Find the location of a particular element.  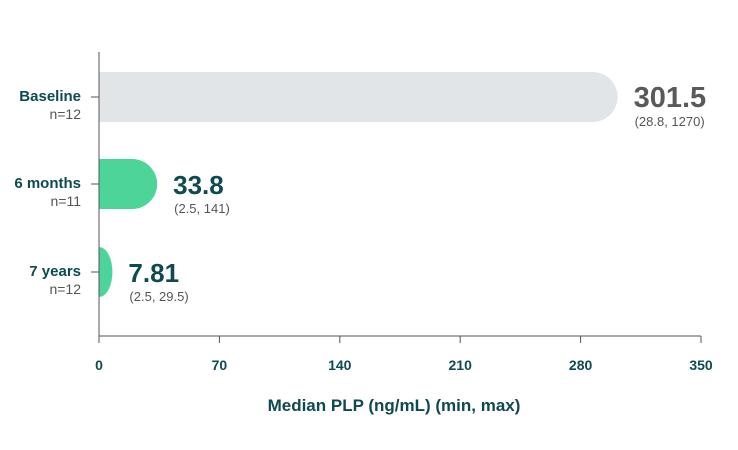

category-label: 6 months is located at coordinates (47, 183).